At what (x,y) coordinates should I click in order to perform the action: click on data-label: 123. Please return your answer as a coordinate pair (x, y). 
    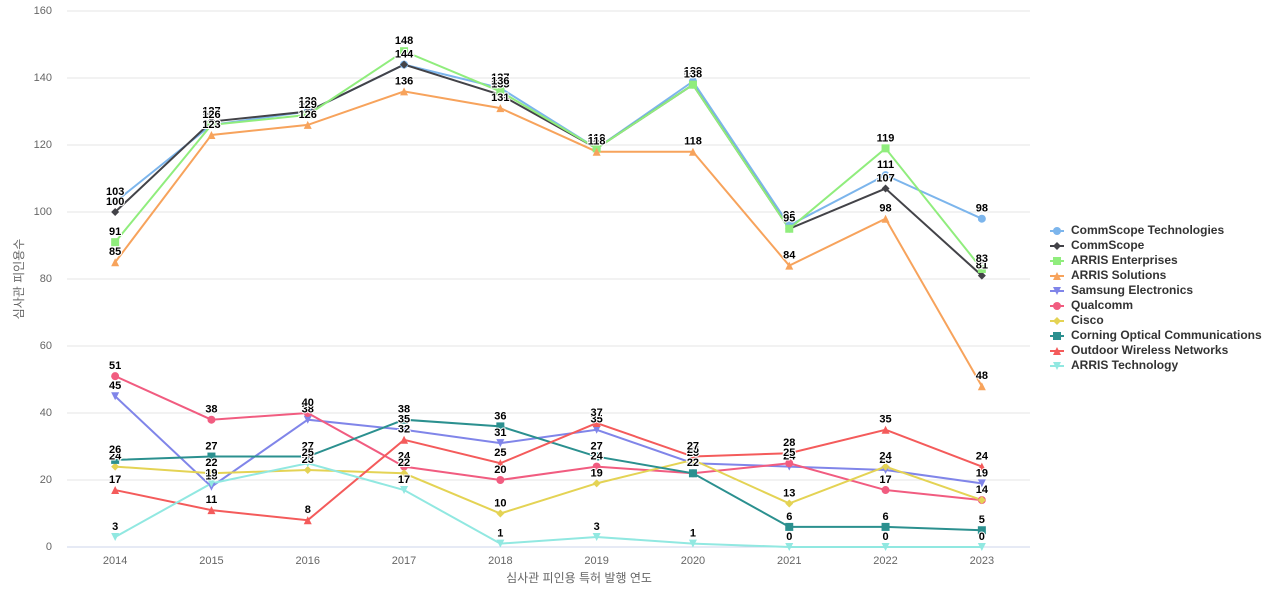
    Looking at the image, I should click on (211, 125).